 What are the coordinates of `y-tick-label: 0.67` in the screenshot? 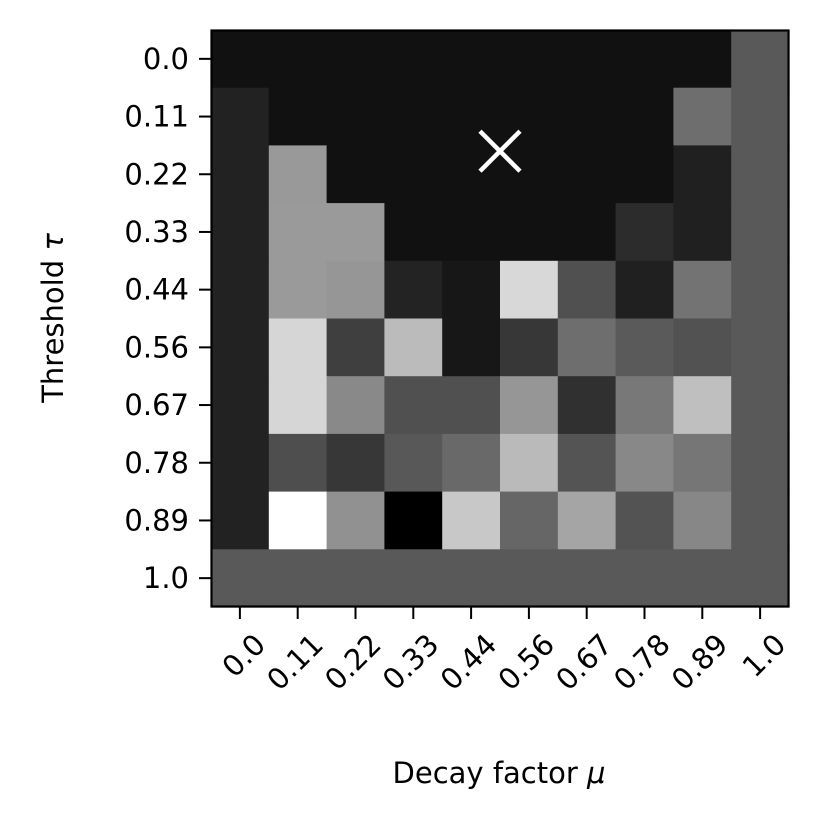 It's located at (156, 405).